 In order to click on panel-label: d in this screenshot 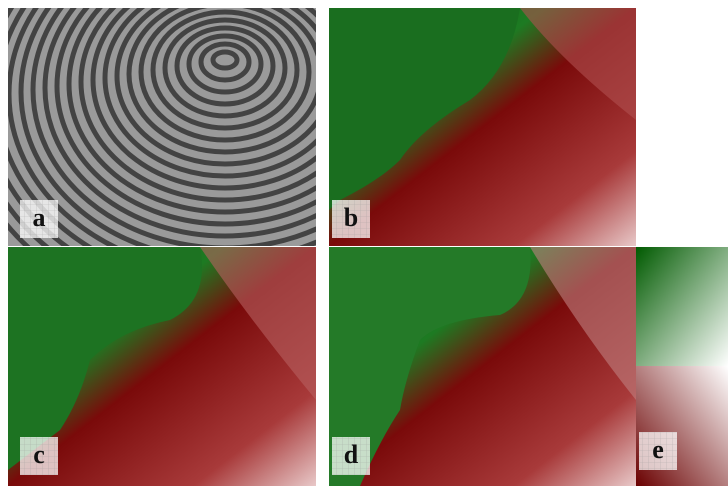, I will do `click(351, 454)`.